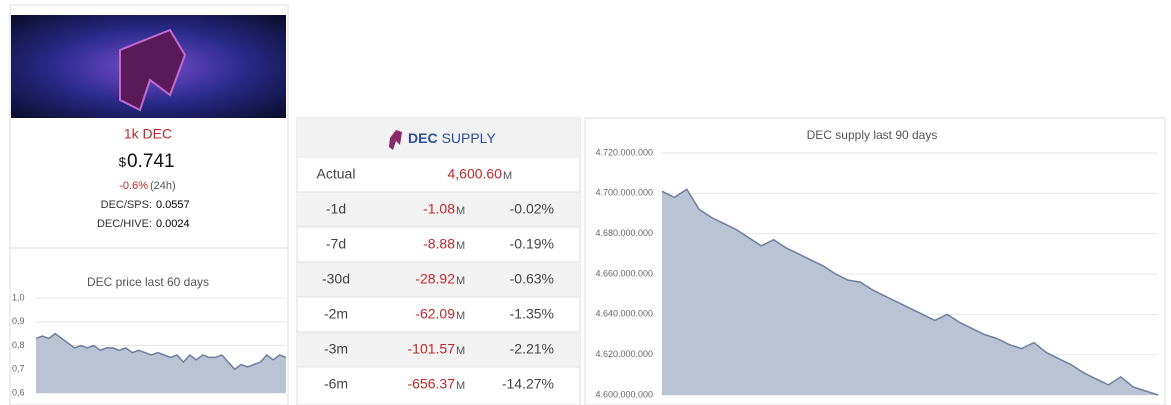 The image size is (1171, 405). I want to click on row-value: -28.92, so click(435, 279).